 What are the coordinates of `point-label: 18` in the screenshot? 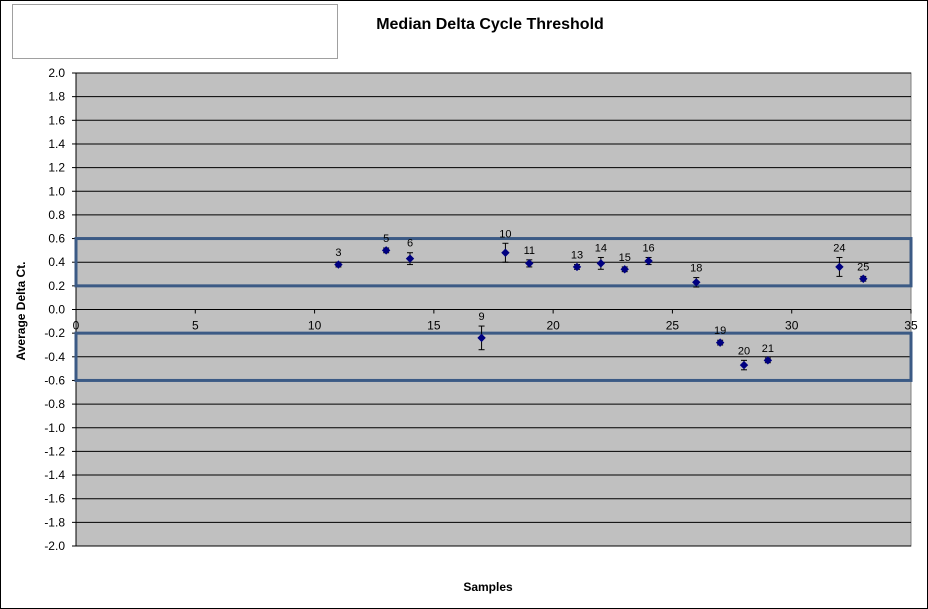 It's located at (696, 269).